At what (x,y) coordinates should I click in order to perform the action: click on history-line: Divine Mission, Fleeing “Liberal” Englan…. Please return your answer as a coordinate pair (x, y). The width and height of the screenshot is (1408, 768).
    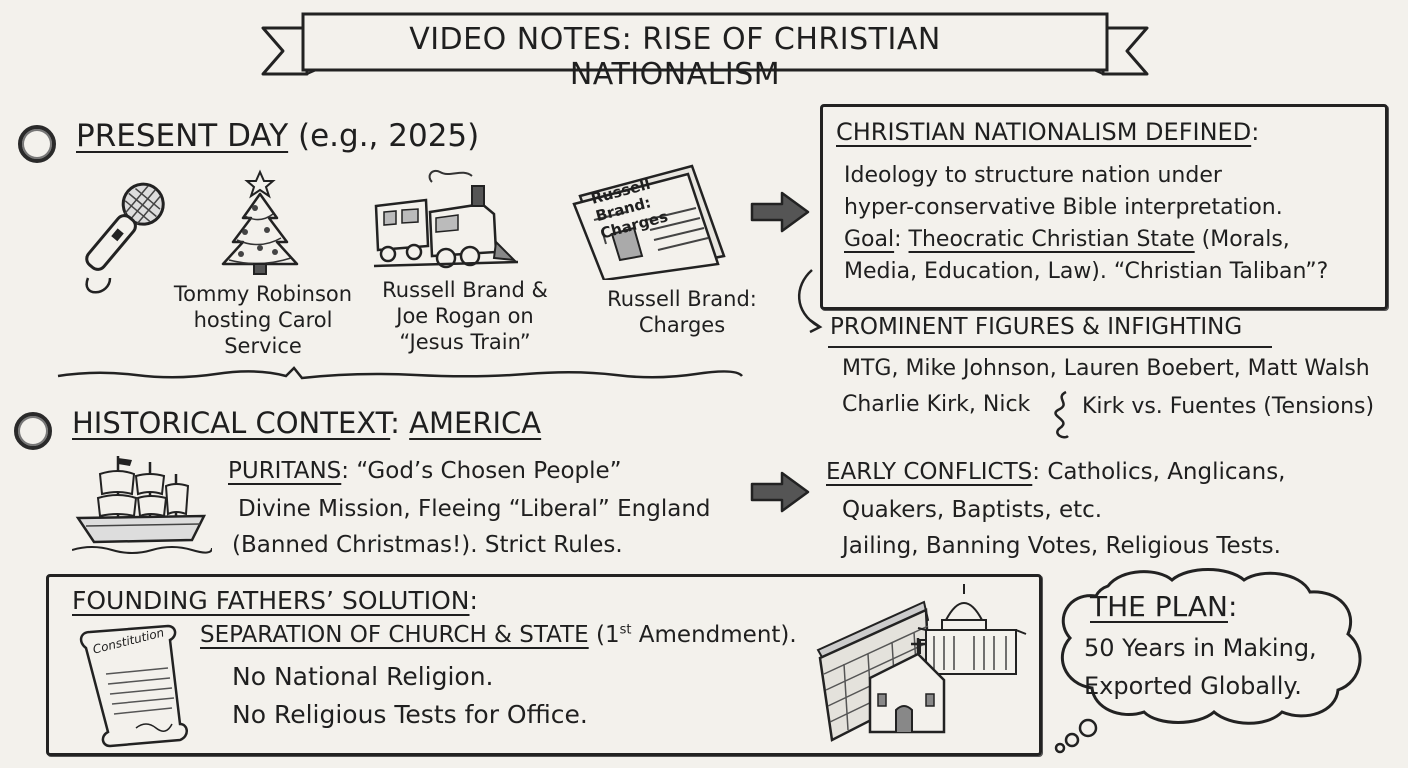
    Looking at the image, I should click on (474, 509).